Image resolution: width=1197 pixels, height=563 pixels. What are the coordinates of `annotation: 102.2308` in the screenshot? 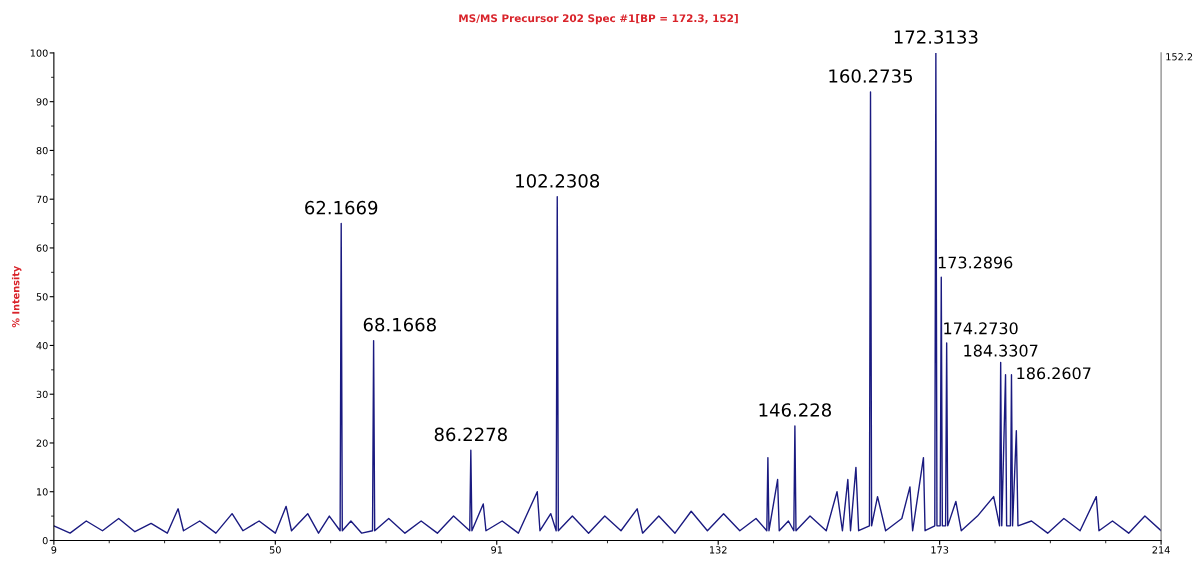 It's located at (558, 181).